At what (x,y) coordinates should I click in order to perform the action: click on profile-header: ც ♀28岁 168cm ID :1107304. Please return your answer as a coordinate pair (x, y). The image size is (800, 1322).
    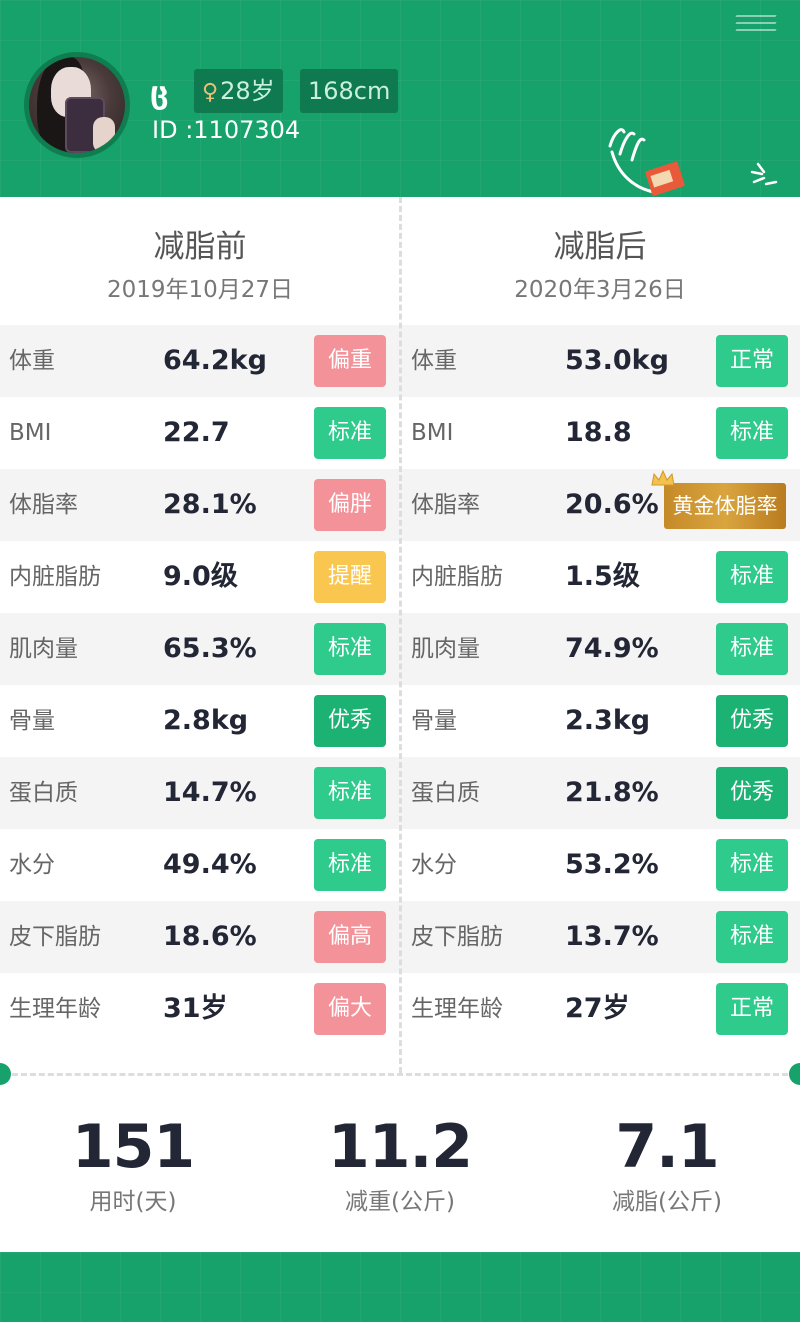
    Looking at the image, I should click on (400, 98).